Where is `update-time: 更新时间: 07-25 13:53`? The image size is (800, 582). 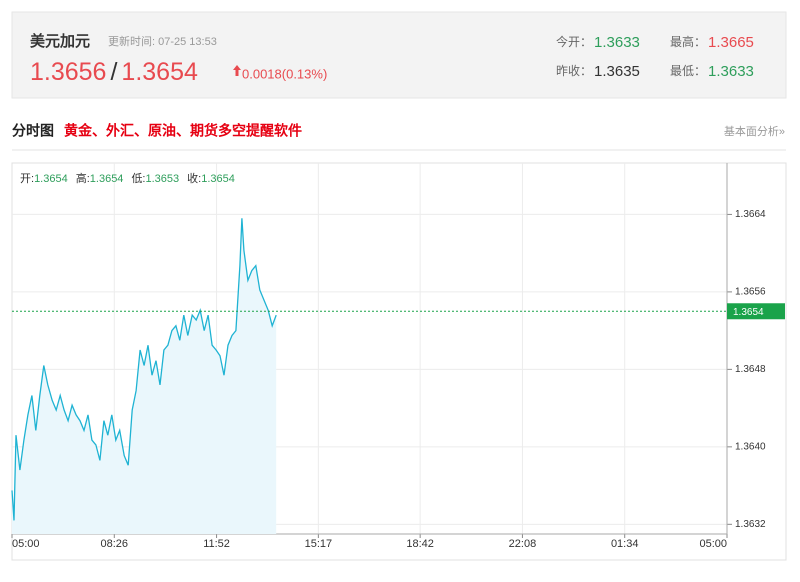 update-time: 更新时间: 07-25 13:53 is located at coordinates (162, 41).